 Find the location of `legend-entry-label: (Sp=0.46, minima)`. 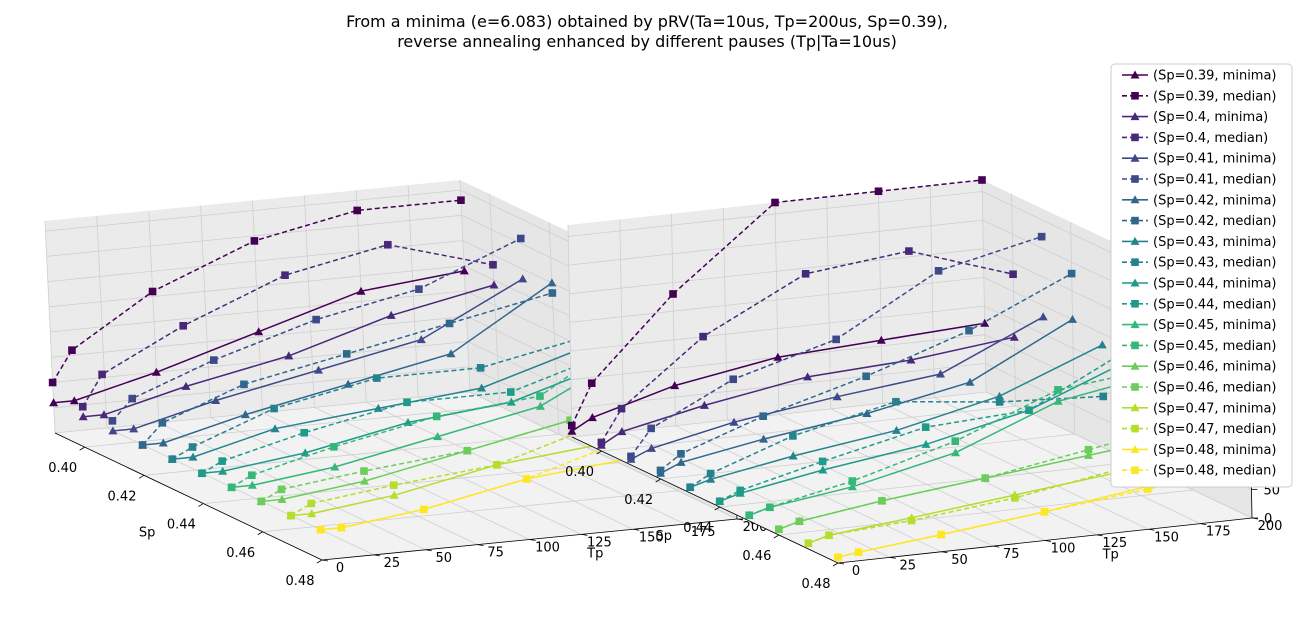

legend-entry-label: (Sp=0.46, minima) is located at coordinates (1215, 367).